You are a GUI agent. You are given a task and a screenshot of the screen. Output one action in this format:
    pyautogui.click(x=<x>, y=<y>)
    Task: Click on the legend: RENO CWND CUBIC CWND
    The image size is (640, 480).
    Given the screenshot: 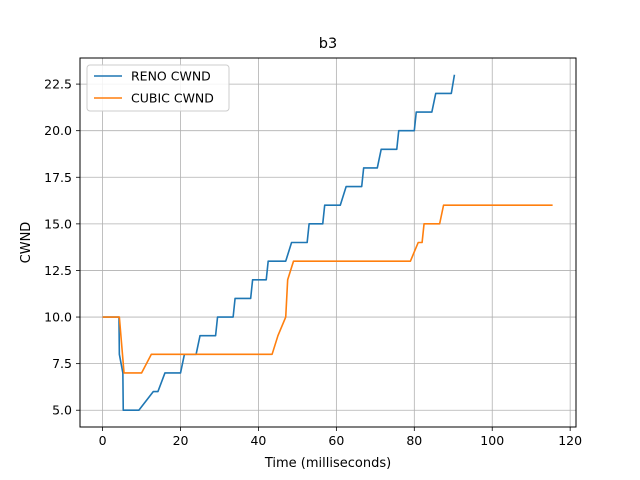 What is the action you would take?
    pyautogui.click(x=158, y=88)
    